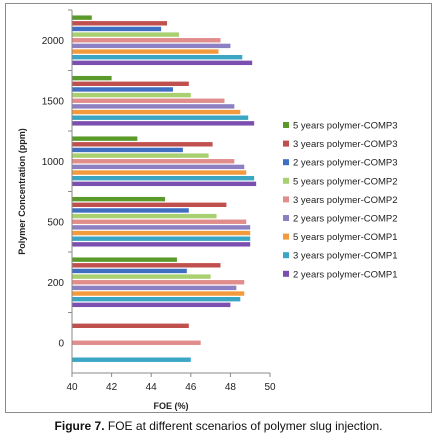  I want to click on y-tick-label: 2000, so click(53, 41).